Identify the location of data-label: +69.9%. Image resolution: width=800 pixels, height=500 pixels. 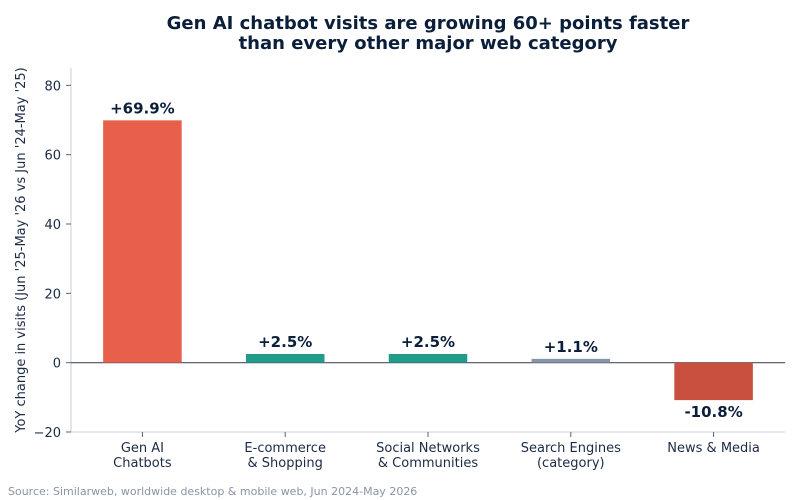
(142, 108).